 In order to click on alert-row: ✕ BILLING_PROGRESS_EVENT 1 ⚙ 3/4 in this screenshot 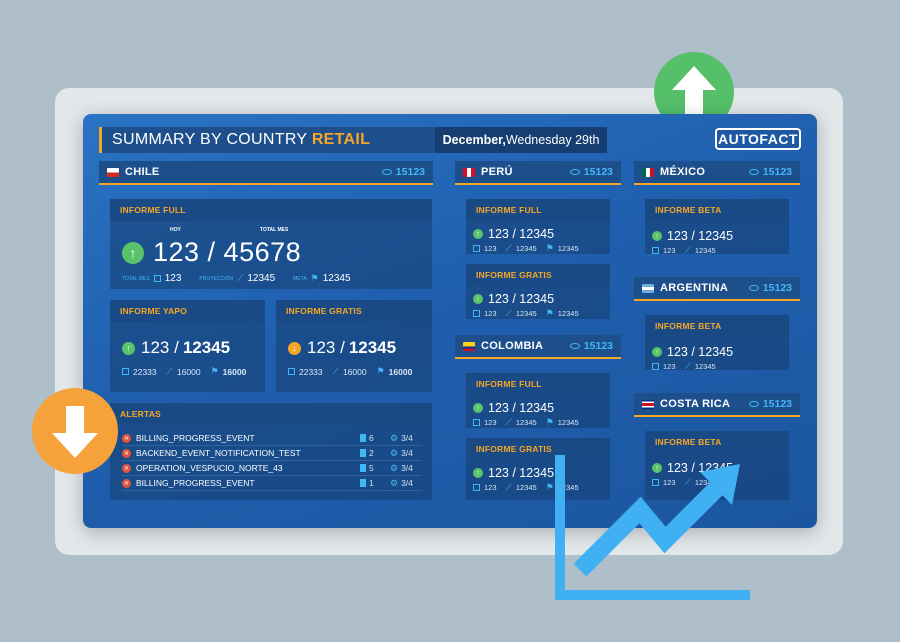, I will do `click(272, 483)`.